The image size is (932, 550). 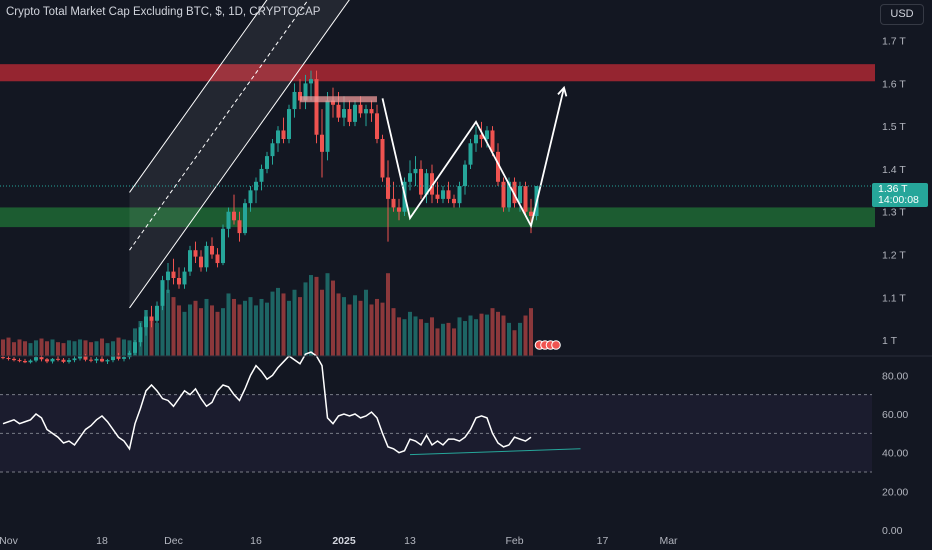 What do you see at coordinates (894, 255) in the screenshot?
I see `price-axis-label: 1.2 T` at bounding box center [894, 255].